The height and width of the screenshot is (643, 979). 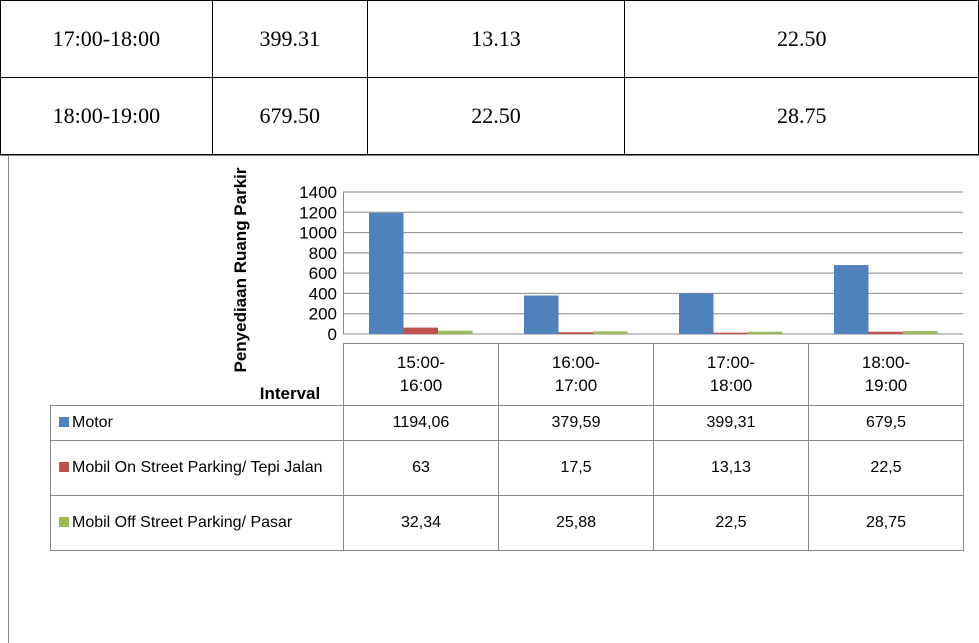 I want to click on value-cell: 399,31, so click(x=731, y=423).